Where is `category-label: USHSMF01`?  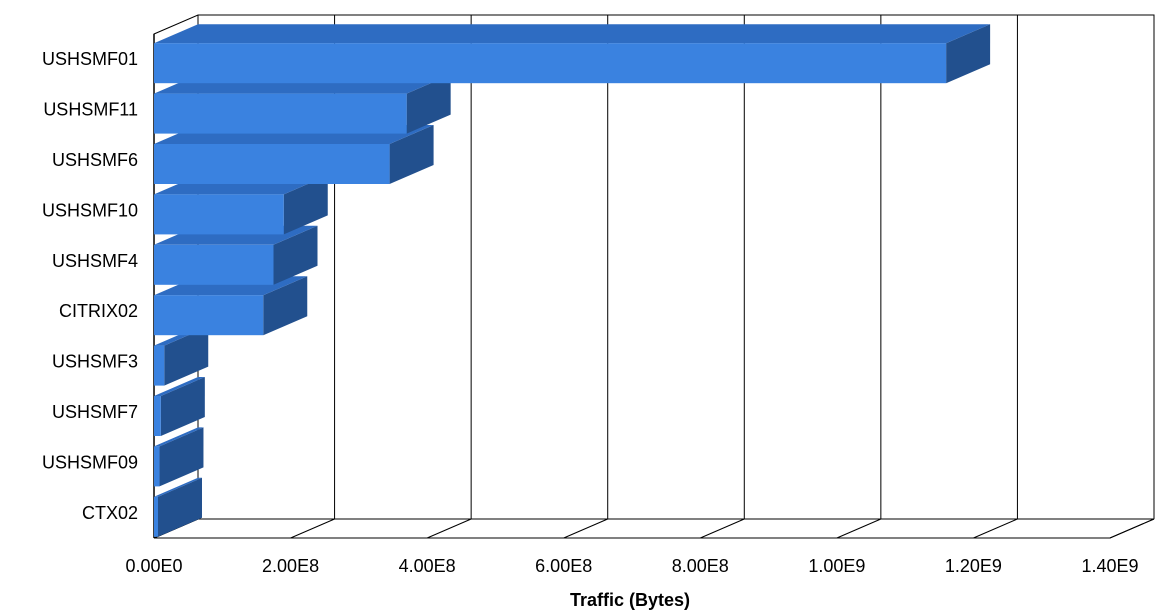 category-label: USHSMF01 is located at coordinates (90, 59).